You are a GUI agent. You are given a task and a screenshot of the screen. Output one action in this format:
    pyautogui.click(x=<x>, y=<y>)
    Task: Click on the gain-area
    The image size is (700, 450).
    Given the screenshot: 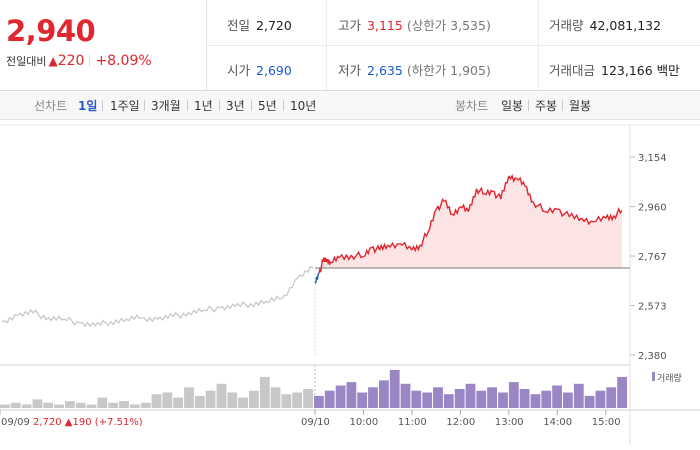 What is the action you would take?
    pyautogui.click(x=468, y=221)
    